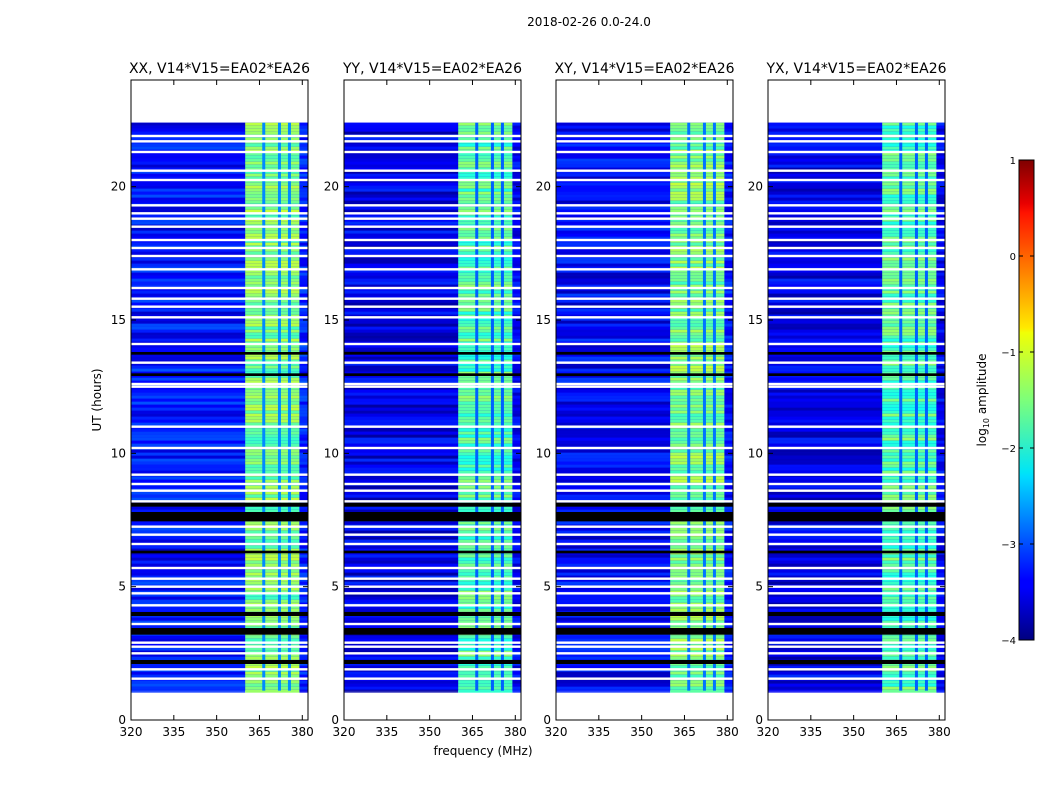  What do you see at coordinates (1008, 449) in the screenshot?
I see `colorbar-tick-label: −2` at bounding box center [1008, 449].